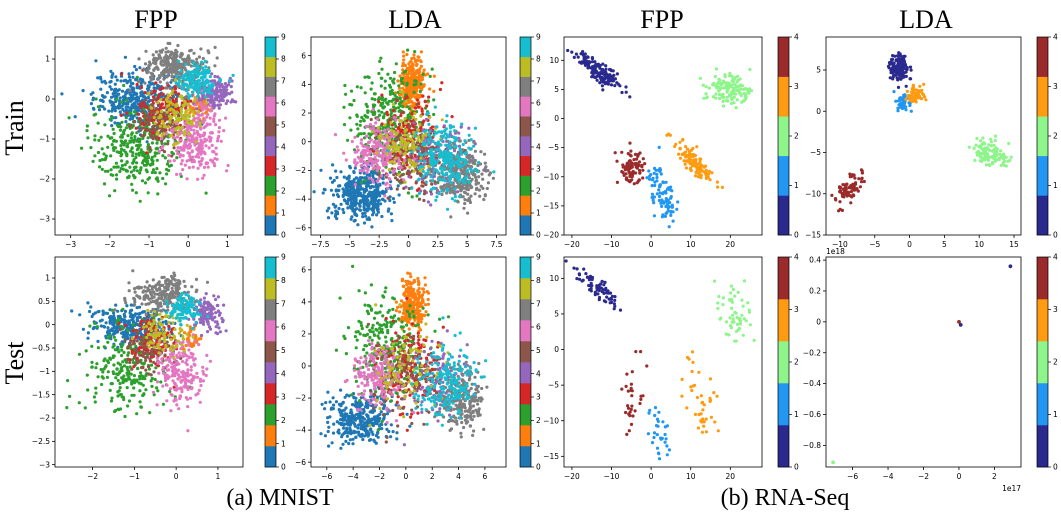 This screenshot has height=516, width=1061. I want to click on y-tick-label: −4, so click(300, 199).